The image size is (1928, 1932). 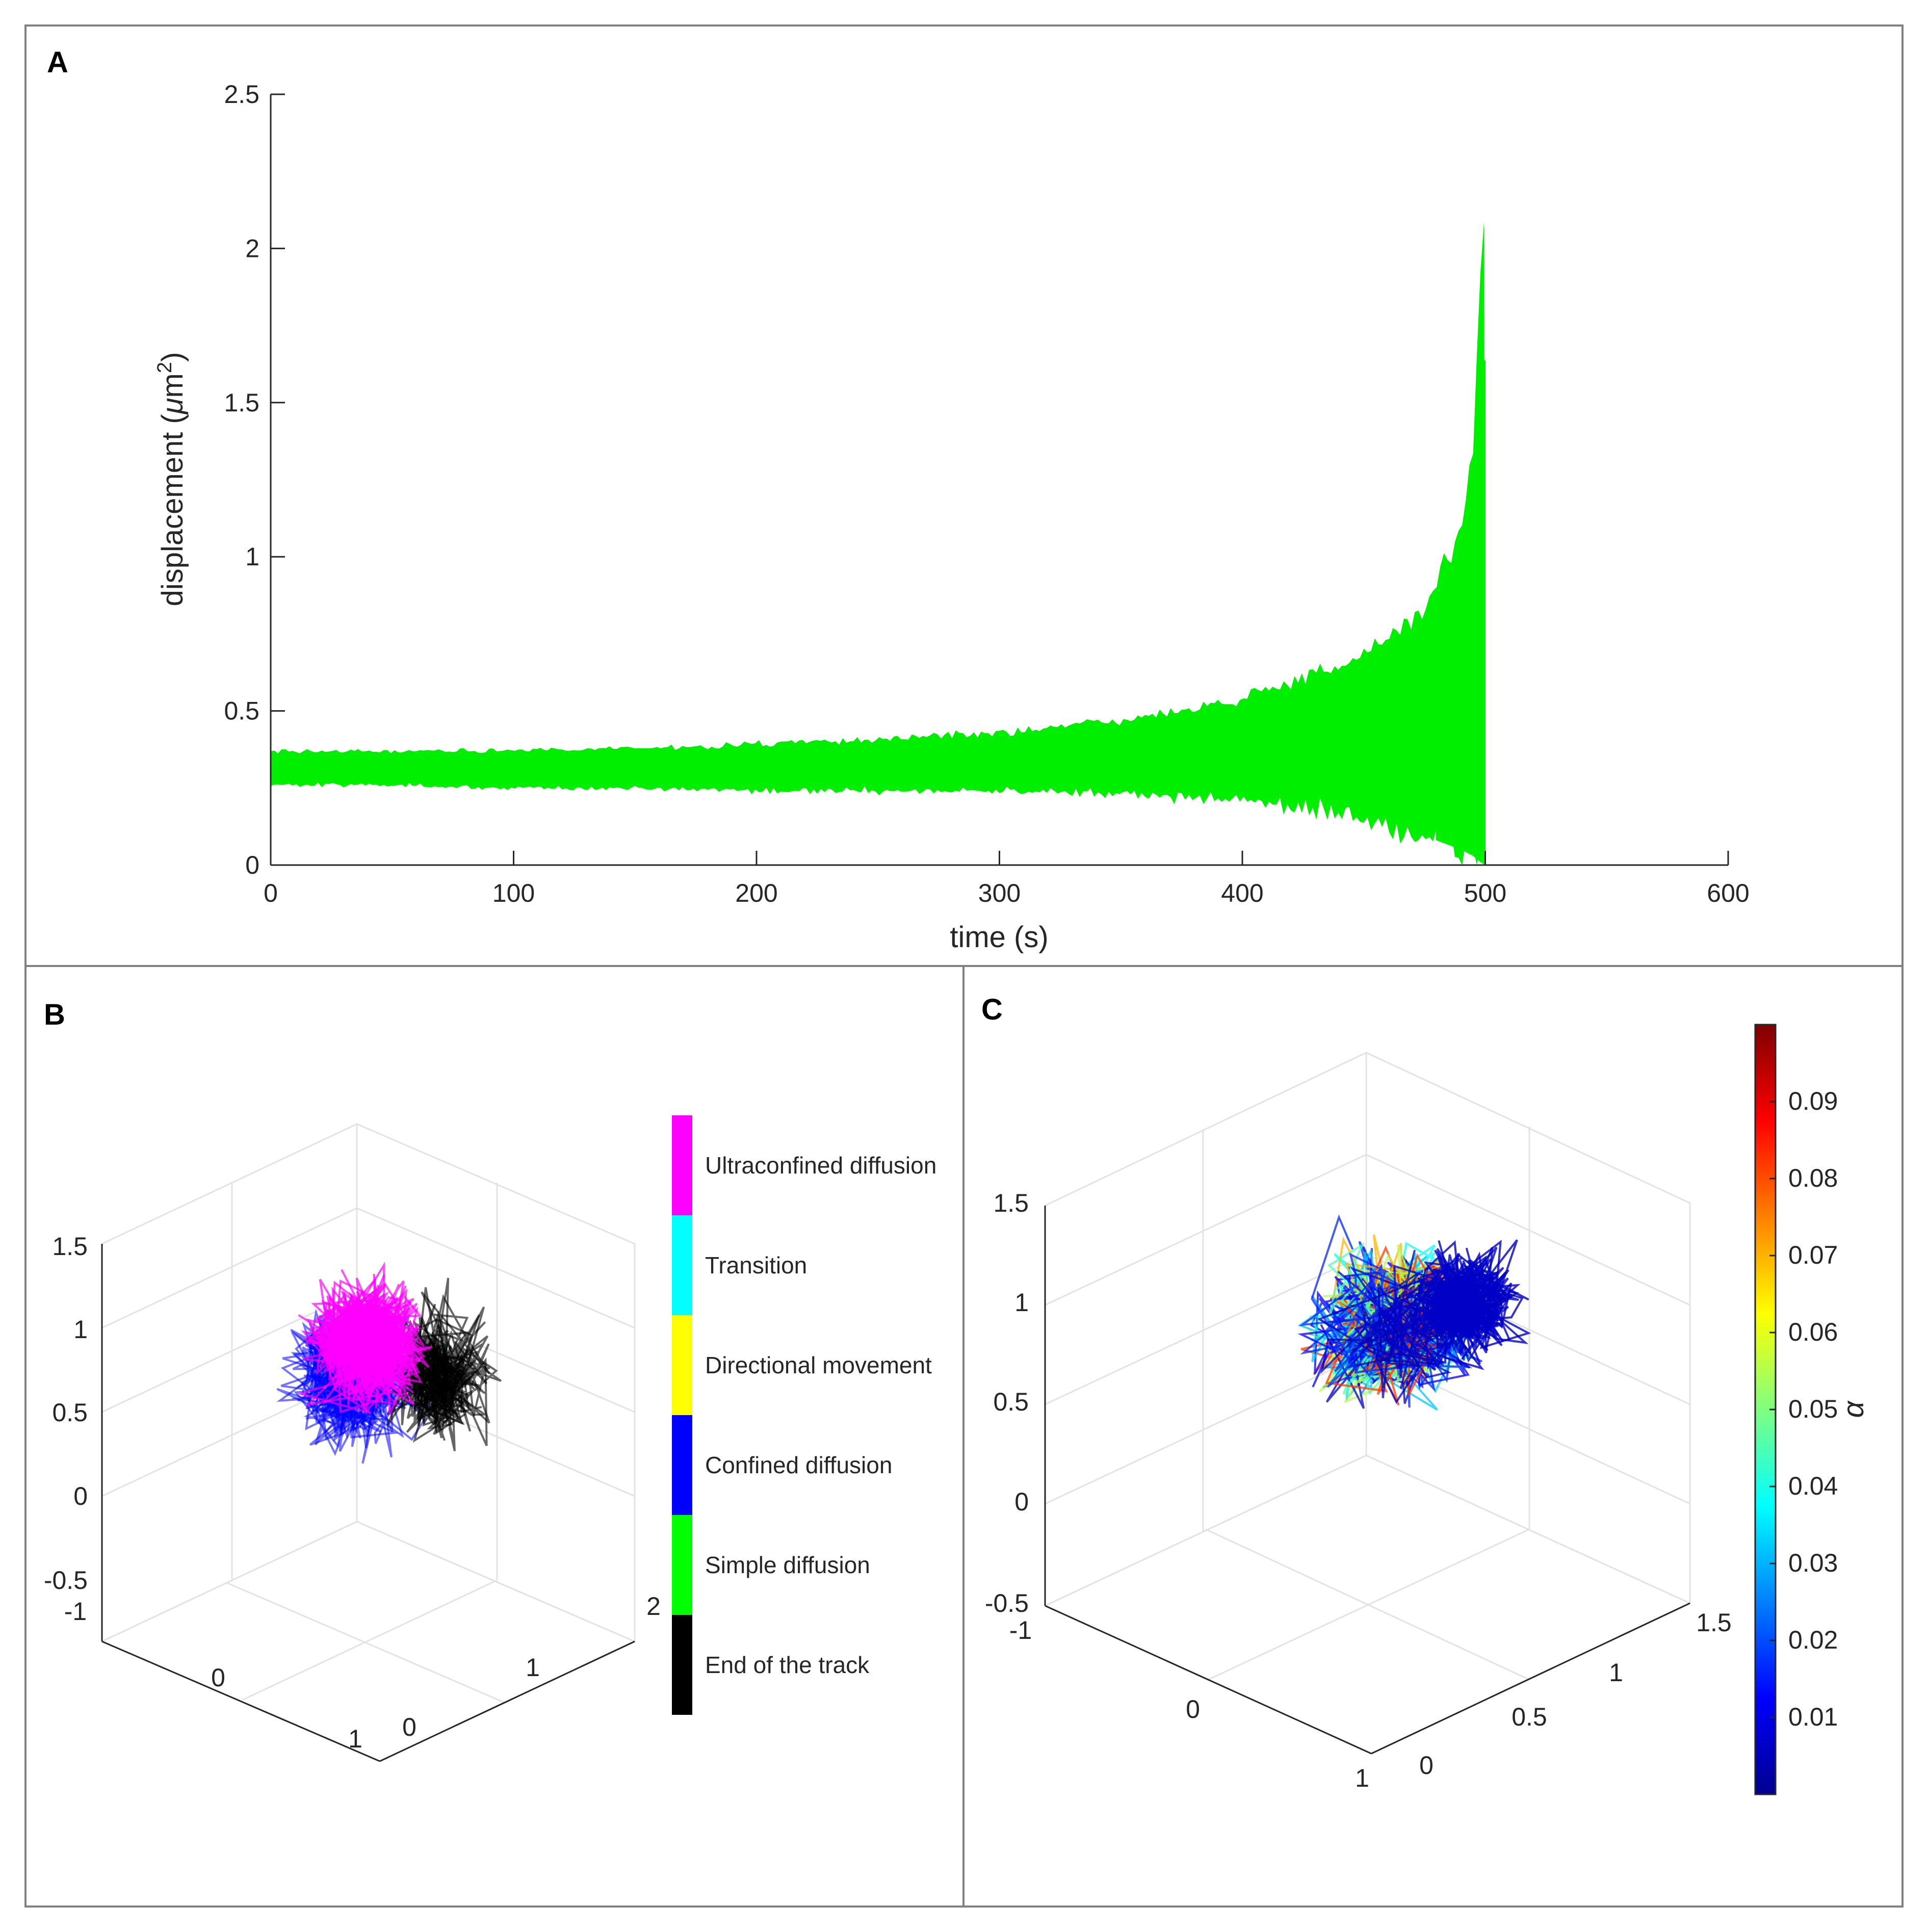 I want to click on legend-label: Transition, so click(x=756, y=1265).